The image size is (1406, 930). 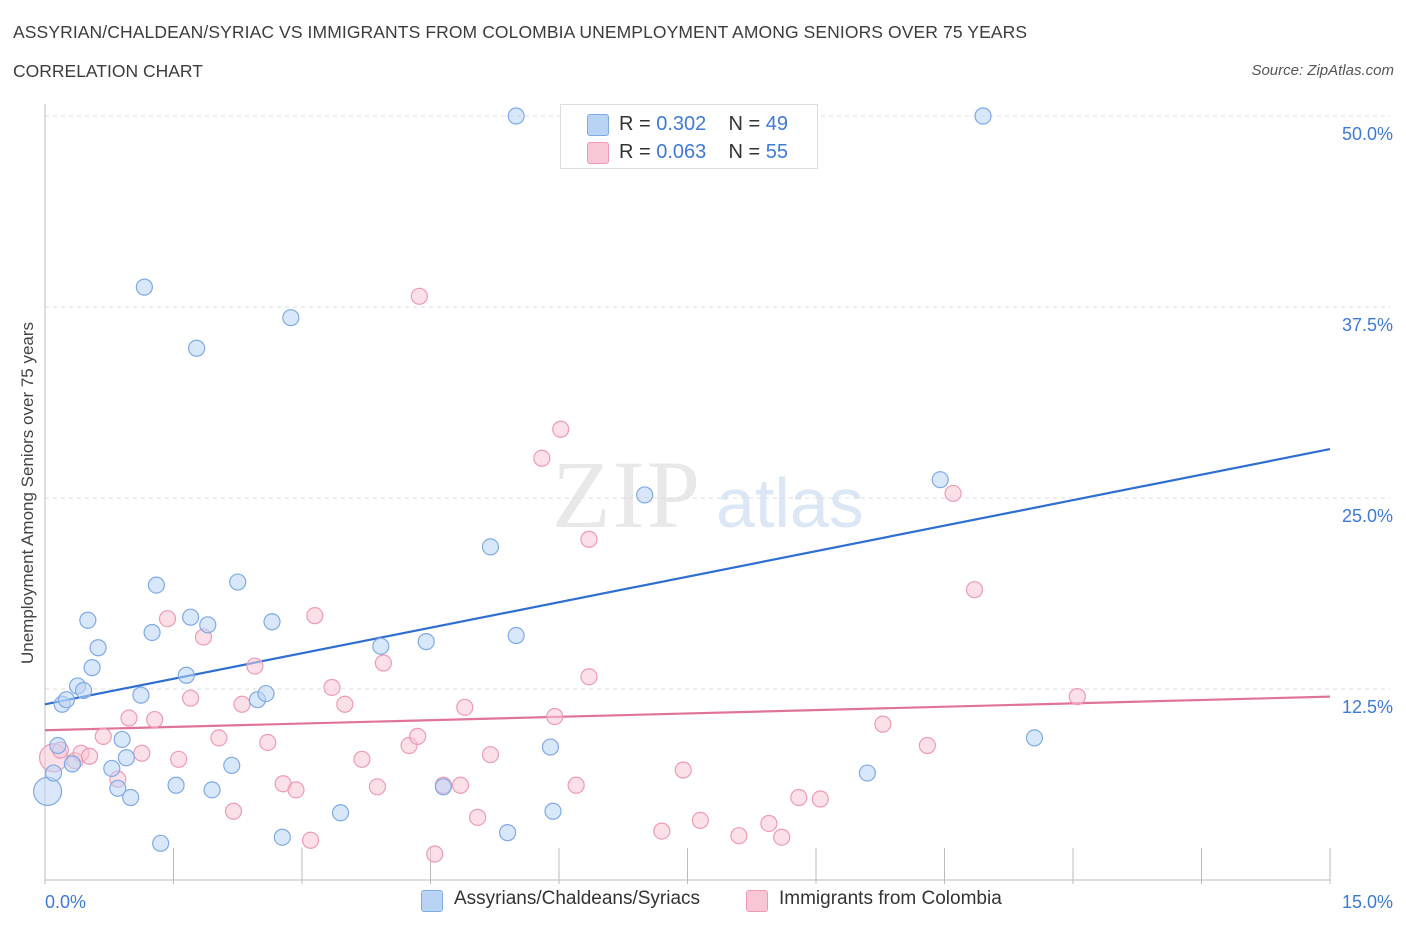 What do you see at coordinates (681, 124) in the screenshot?
I see `stats-r-value: 0.302` at bounding box center [681, 124].